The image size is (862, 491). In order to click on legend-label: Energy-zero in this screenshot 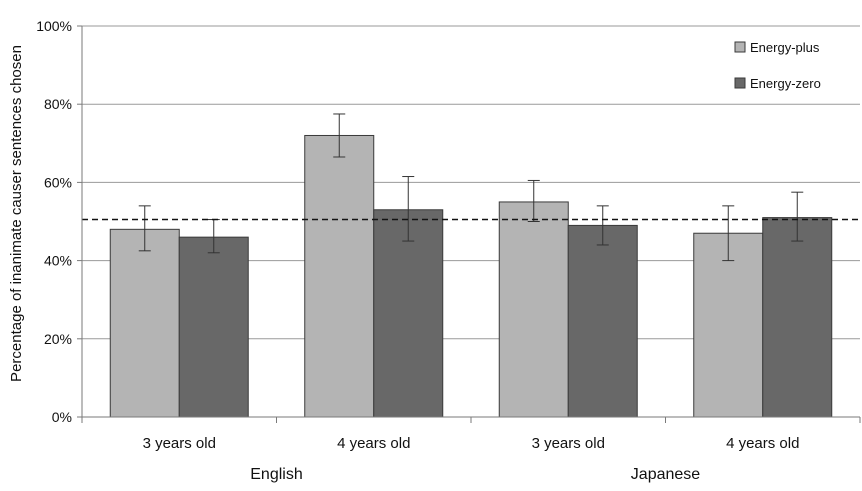, I will do `click(785, 83)`.